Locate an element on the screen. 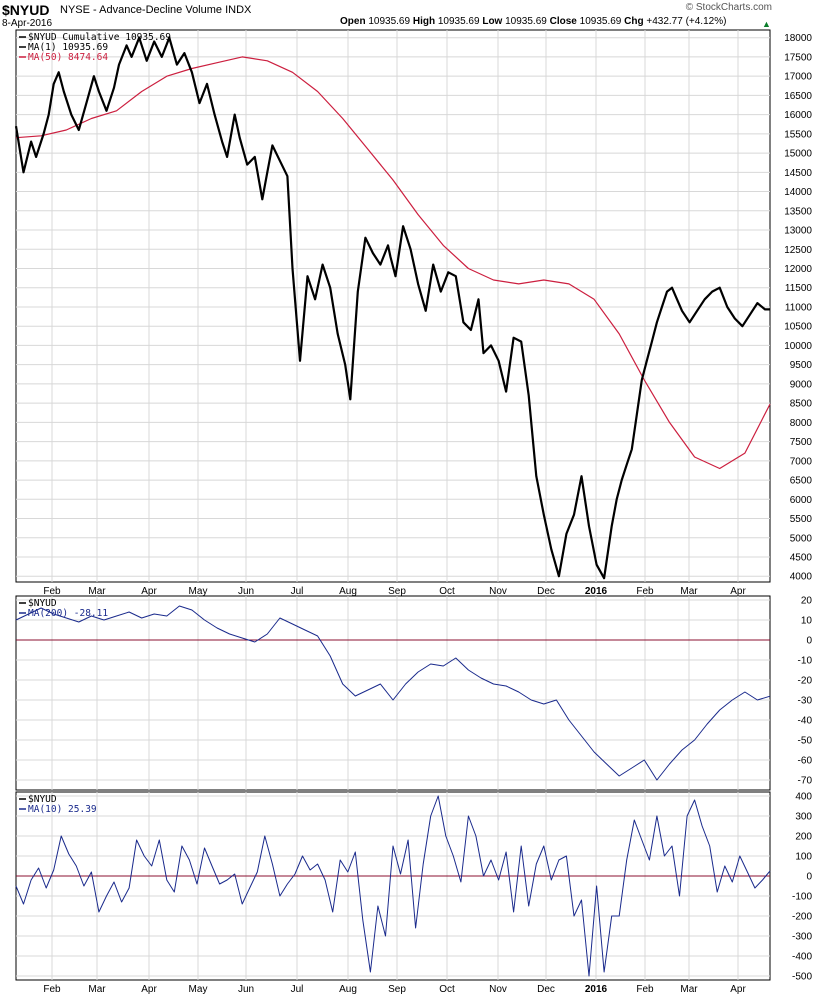 The image size is (820, 1000). y-tick-label: -50 is located at coordinates (805, 741).